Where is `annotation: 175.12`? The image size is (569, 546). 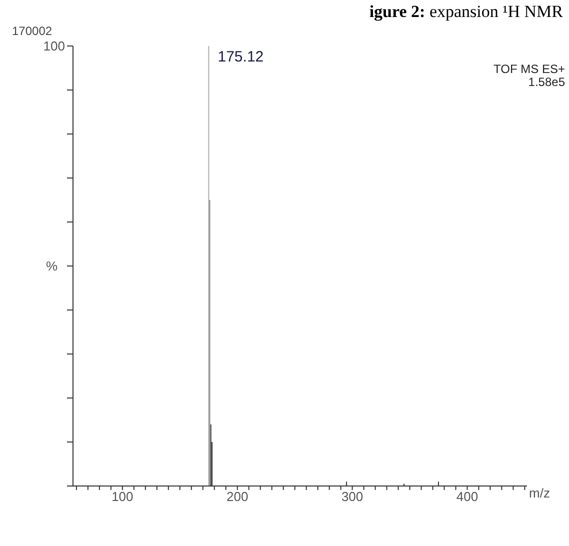 annotation: 175.12 is located at coordinates (241, 57).